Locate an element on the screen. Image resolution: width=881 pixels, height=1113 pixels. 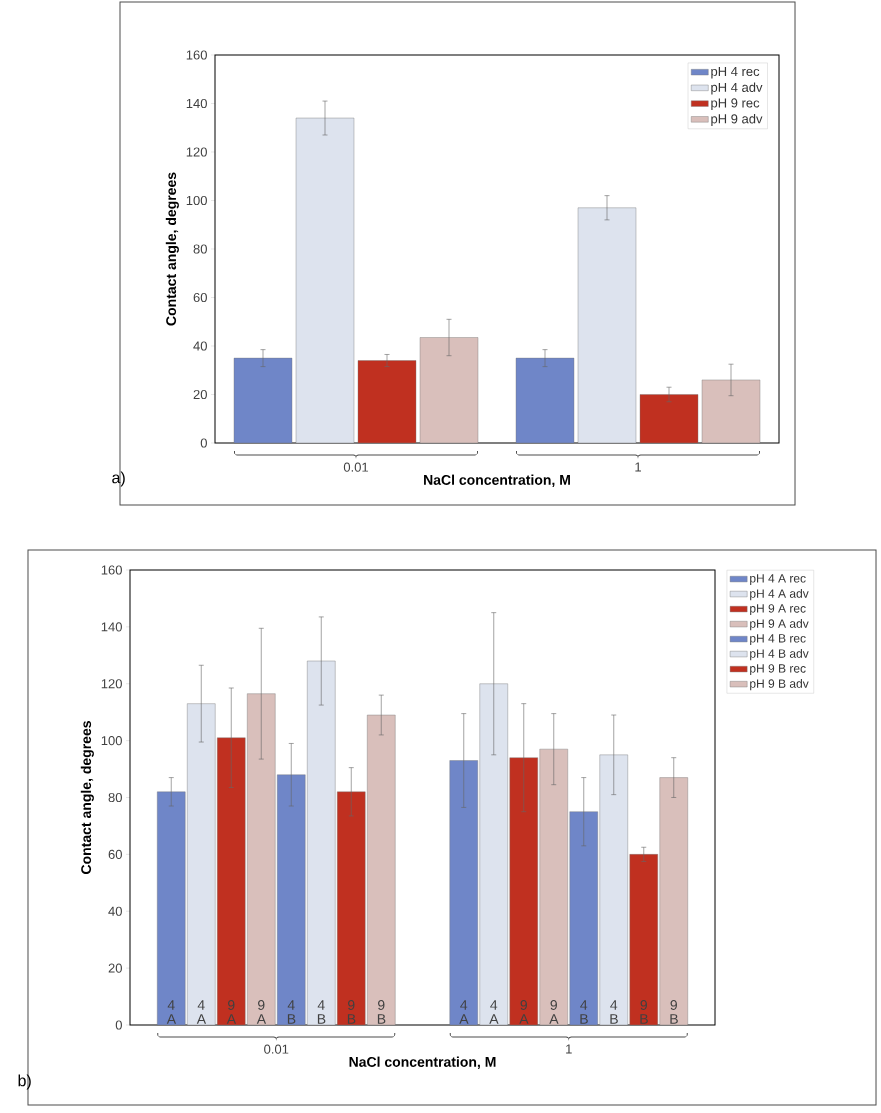
legend-label: pH 9 rec is located at coordinates (735, 104).